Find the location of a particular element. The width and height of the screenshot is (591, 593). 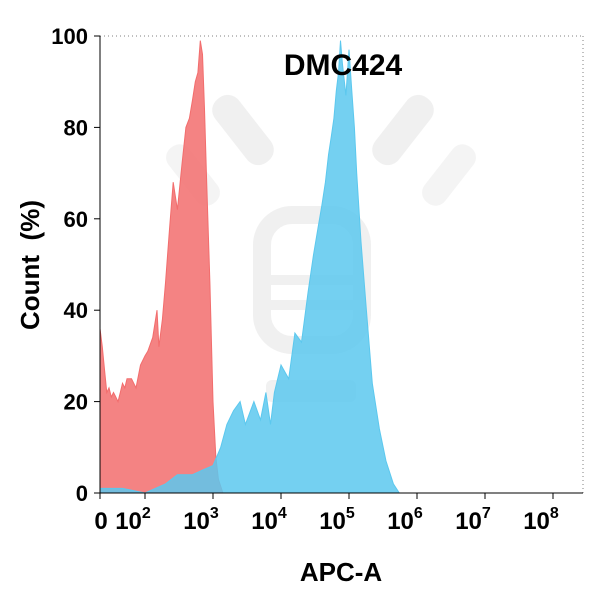

x-tick-label: 10⁵ is located at coordinates (337, 520).